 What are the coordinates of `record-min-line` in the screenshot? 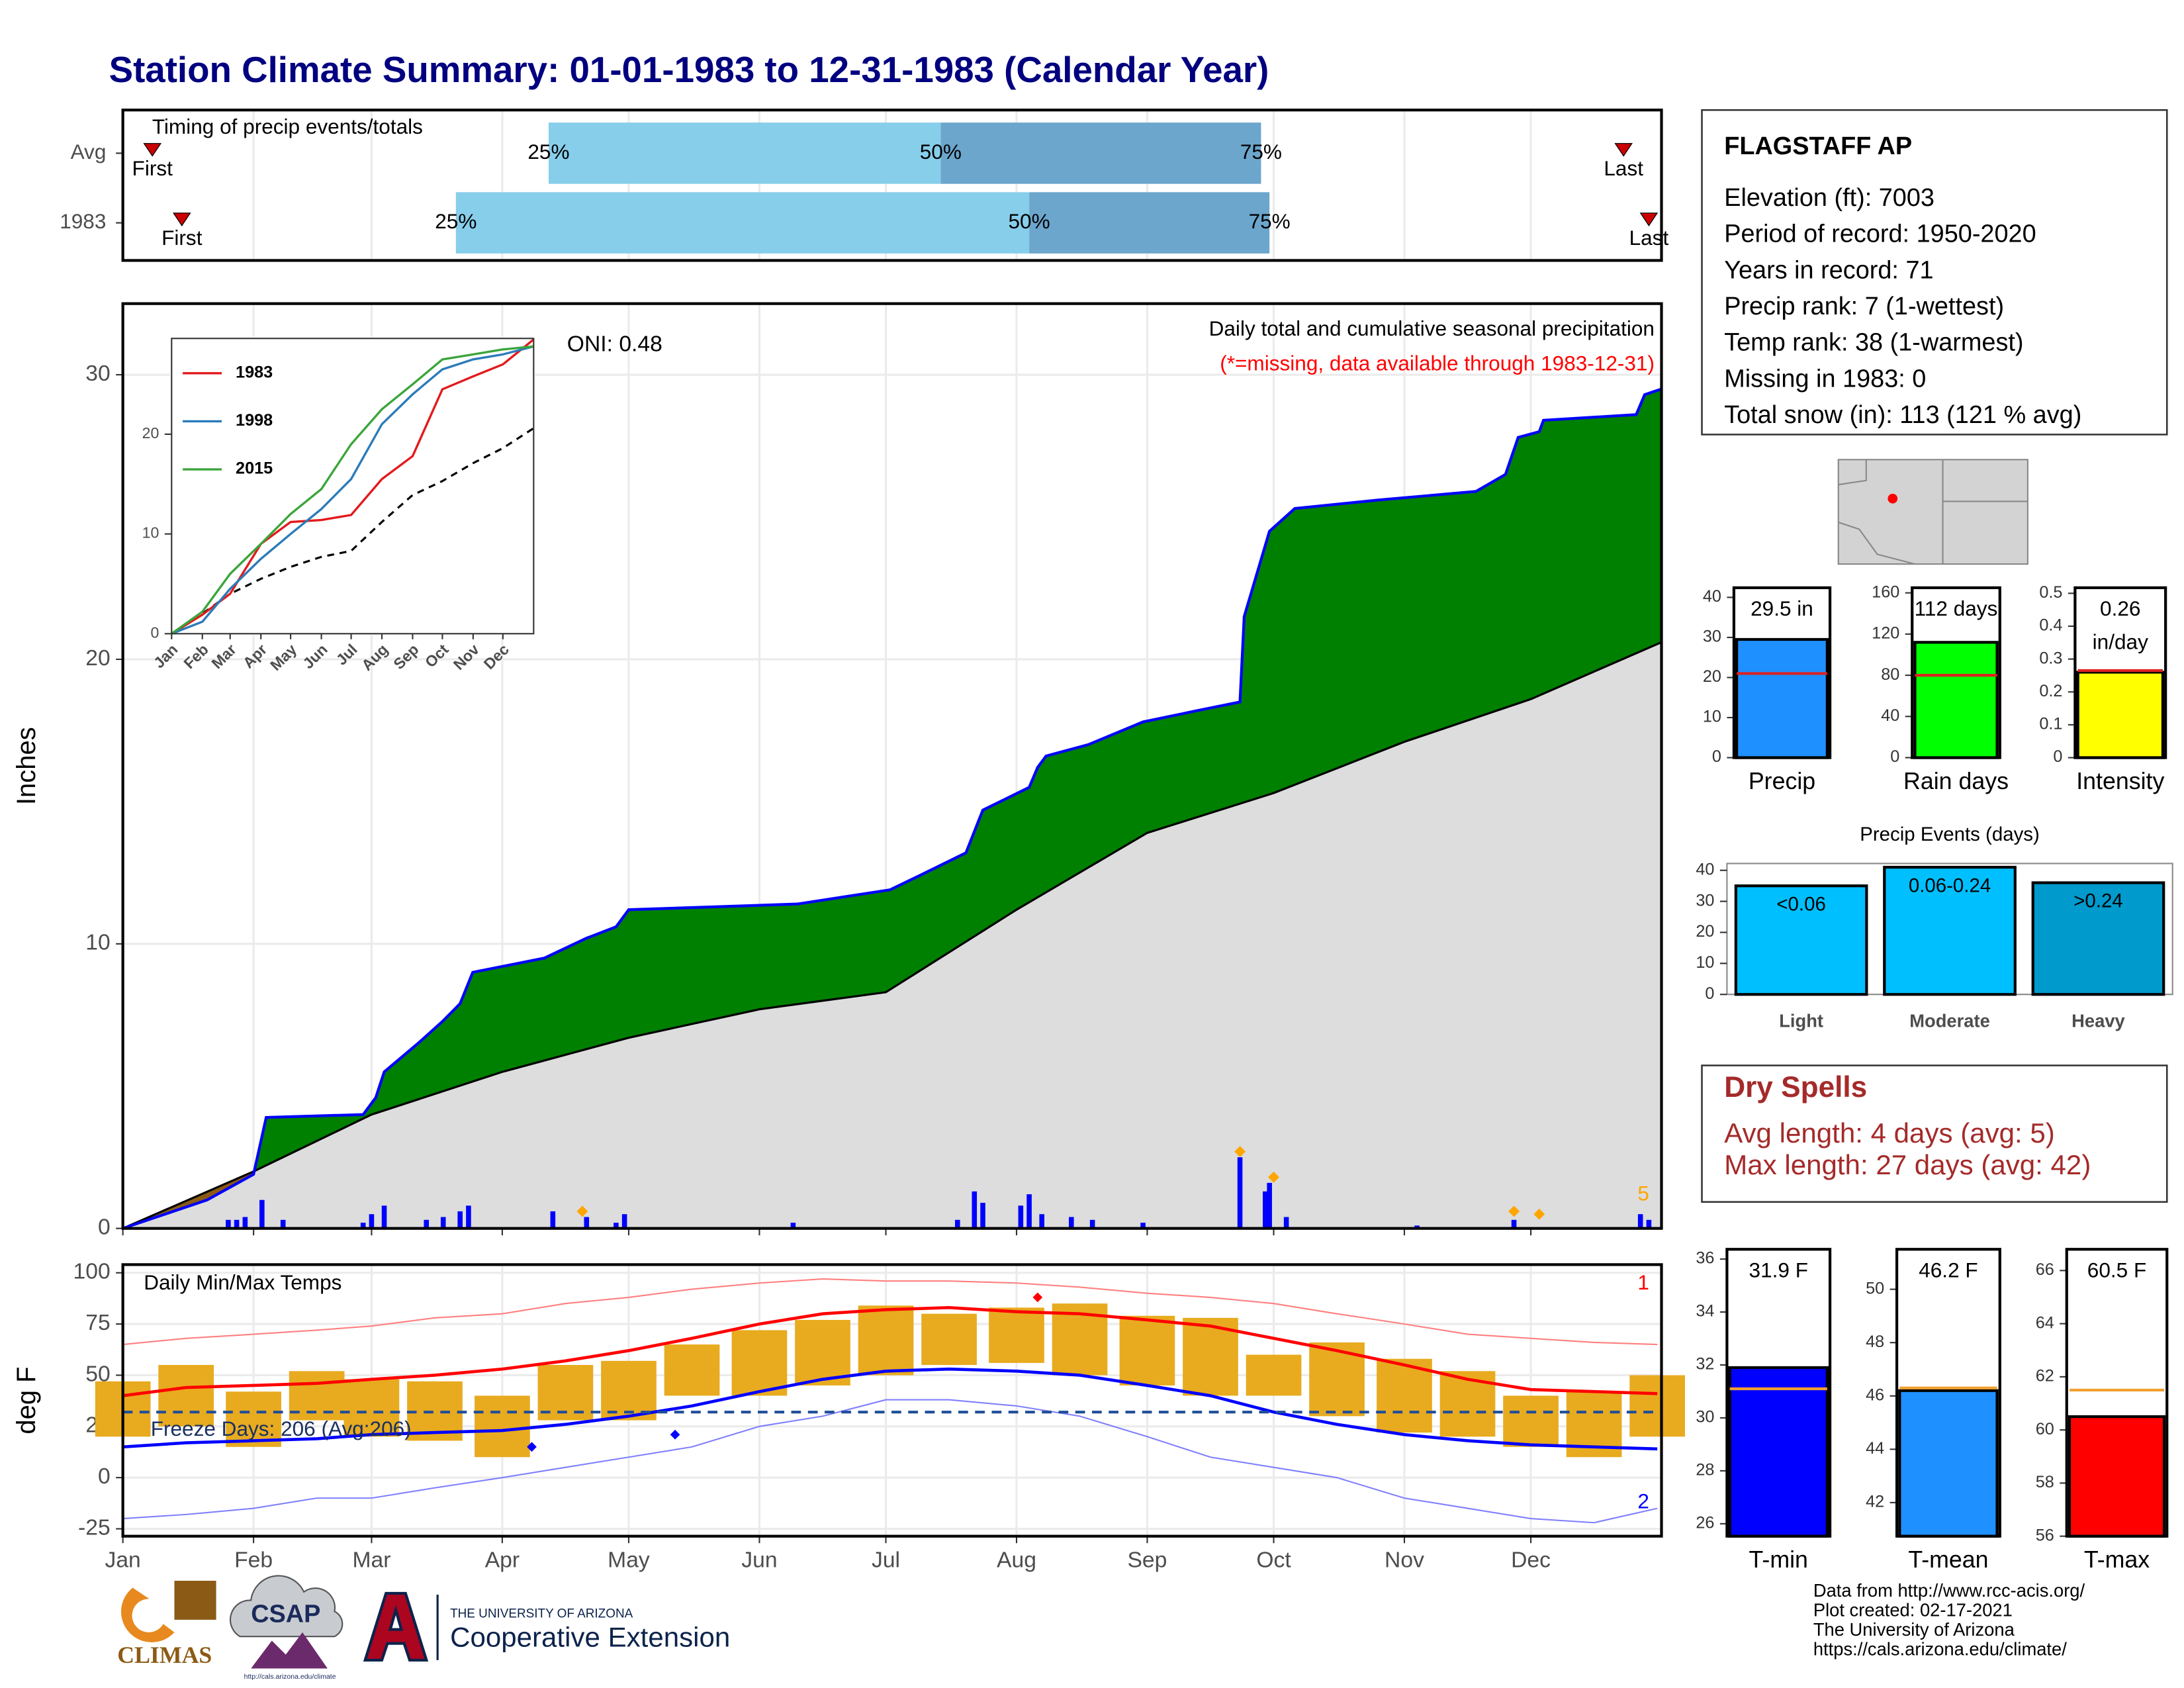 It's located at (890, 1461).